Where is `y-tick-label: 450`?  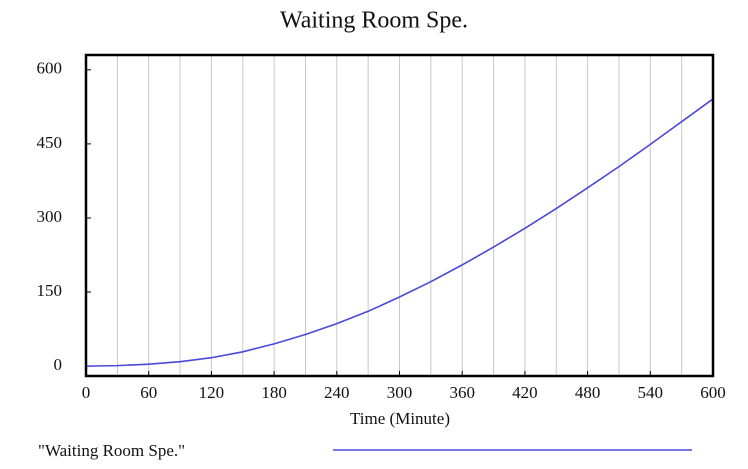 y-tick-label: 450 is located at coordinates (50, 142).